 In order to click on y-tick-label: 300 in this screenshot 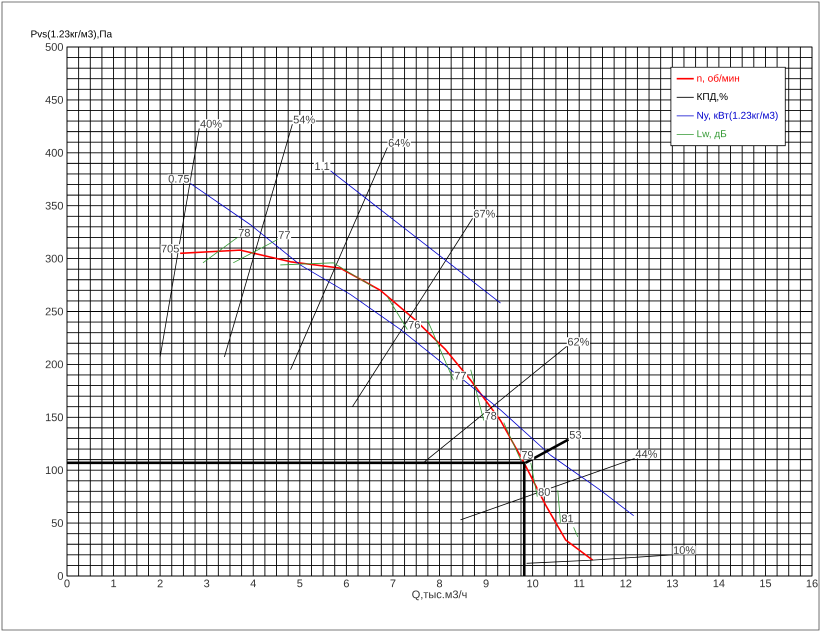, I will do `click(55, 258)`.